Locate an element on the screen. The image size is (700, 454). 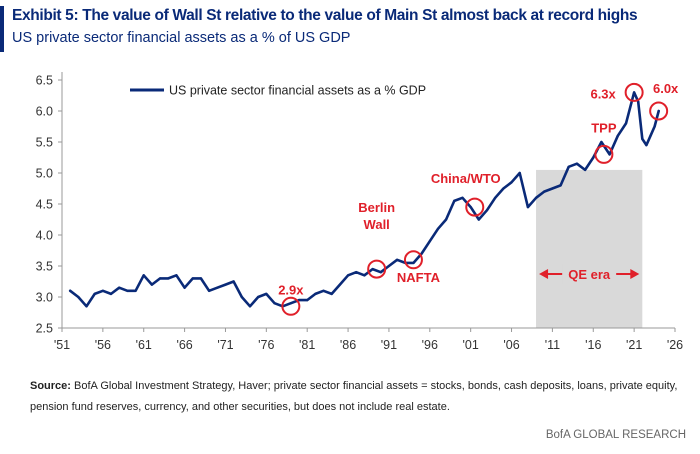
x-tick-label: '51 is located at coordinates (62, 345).